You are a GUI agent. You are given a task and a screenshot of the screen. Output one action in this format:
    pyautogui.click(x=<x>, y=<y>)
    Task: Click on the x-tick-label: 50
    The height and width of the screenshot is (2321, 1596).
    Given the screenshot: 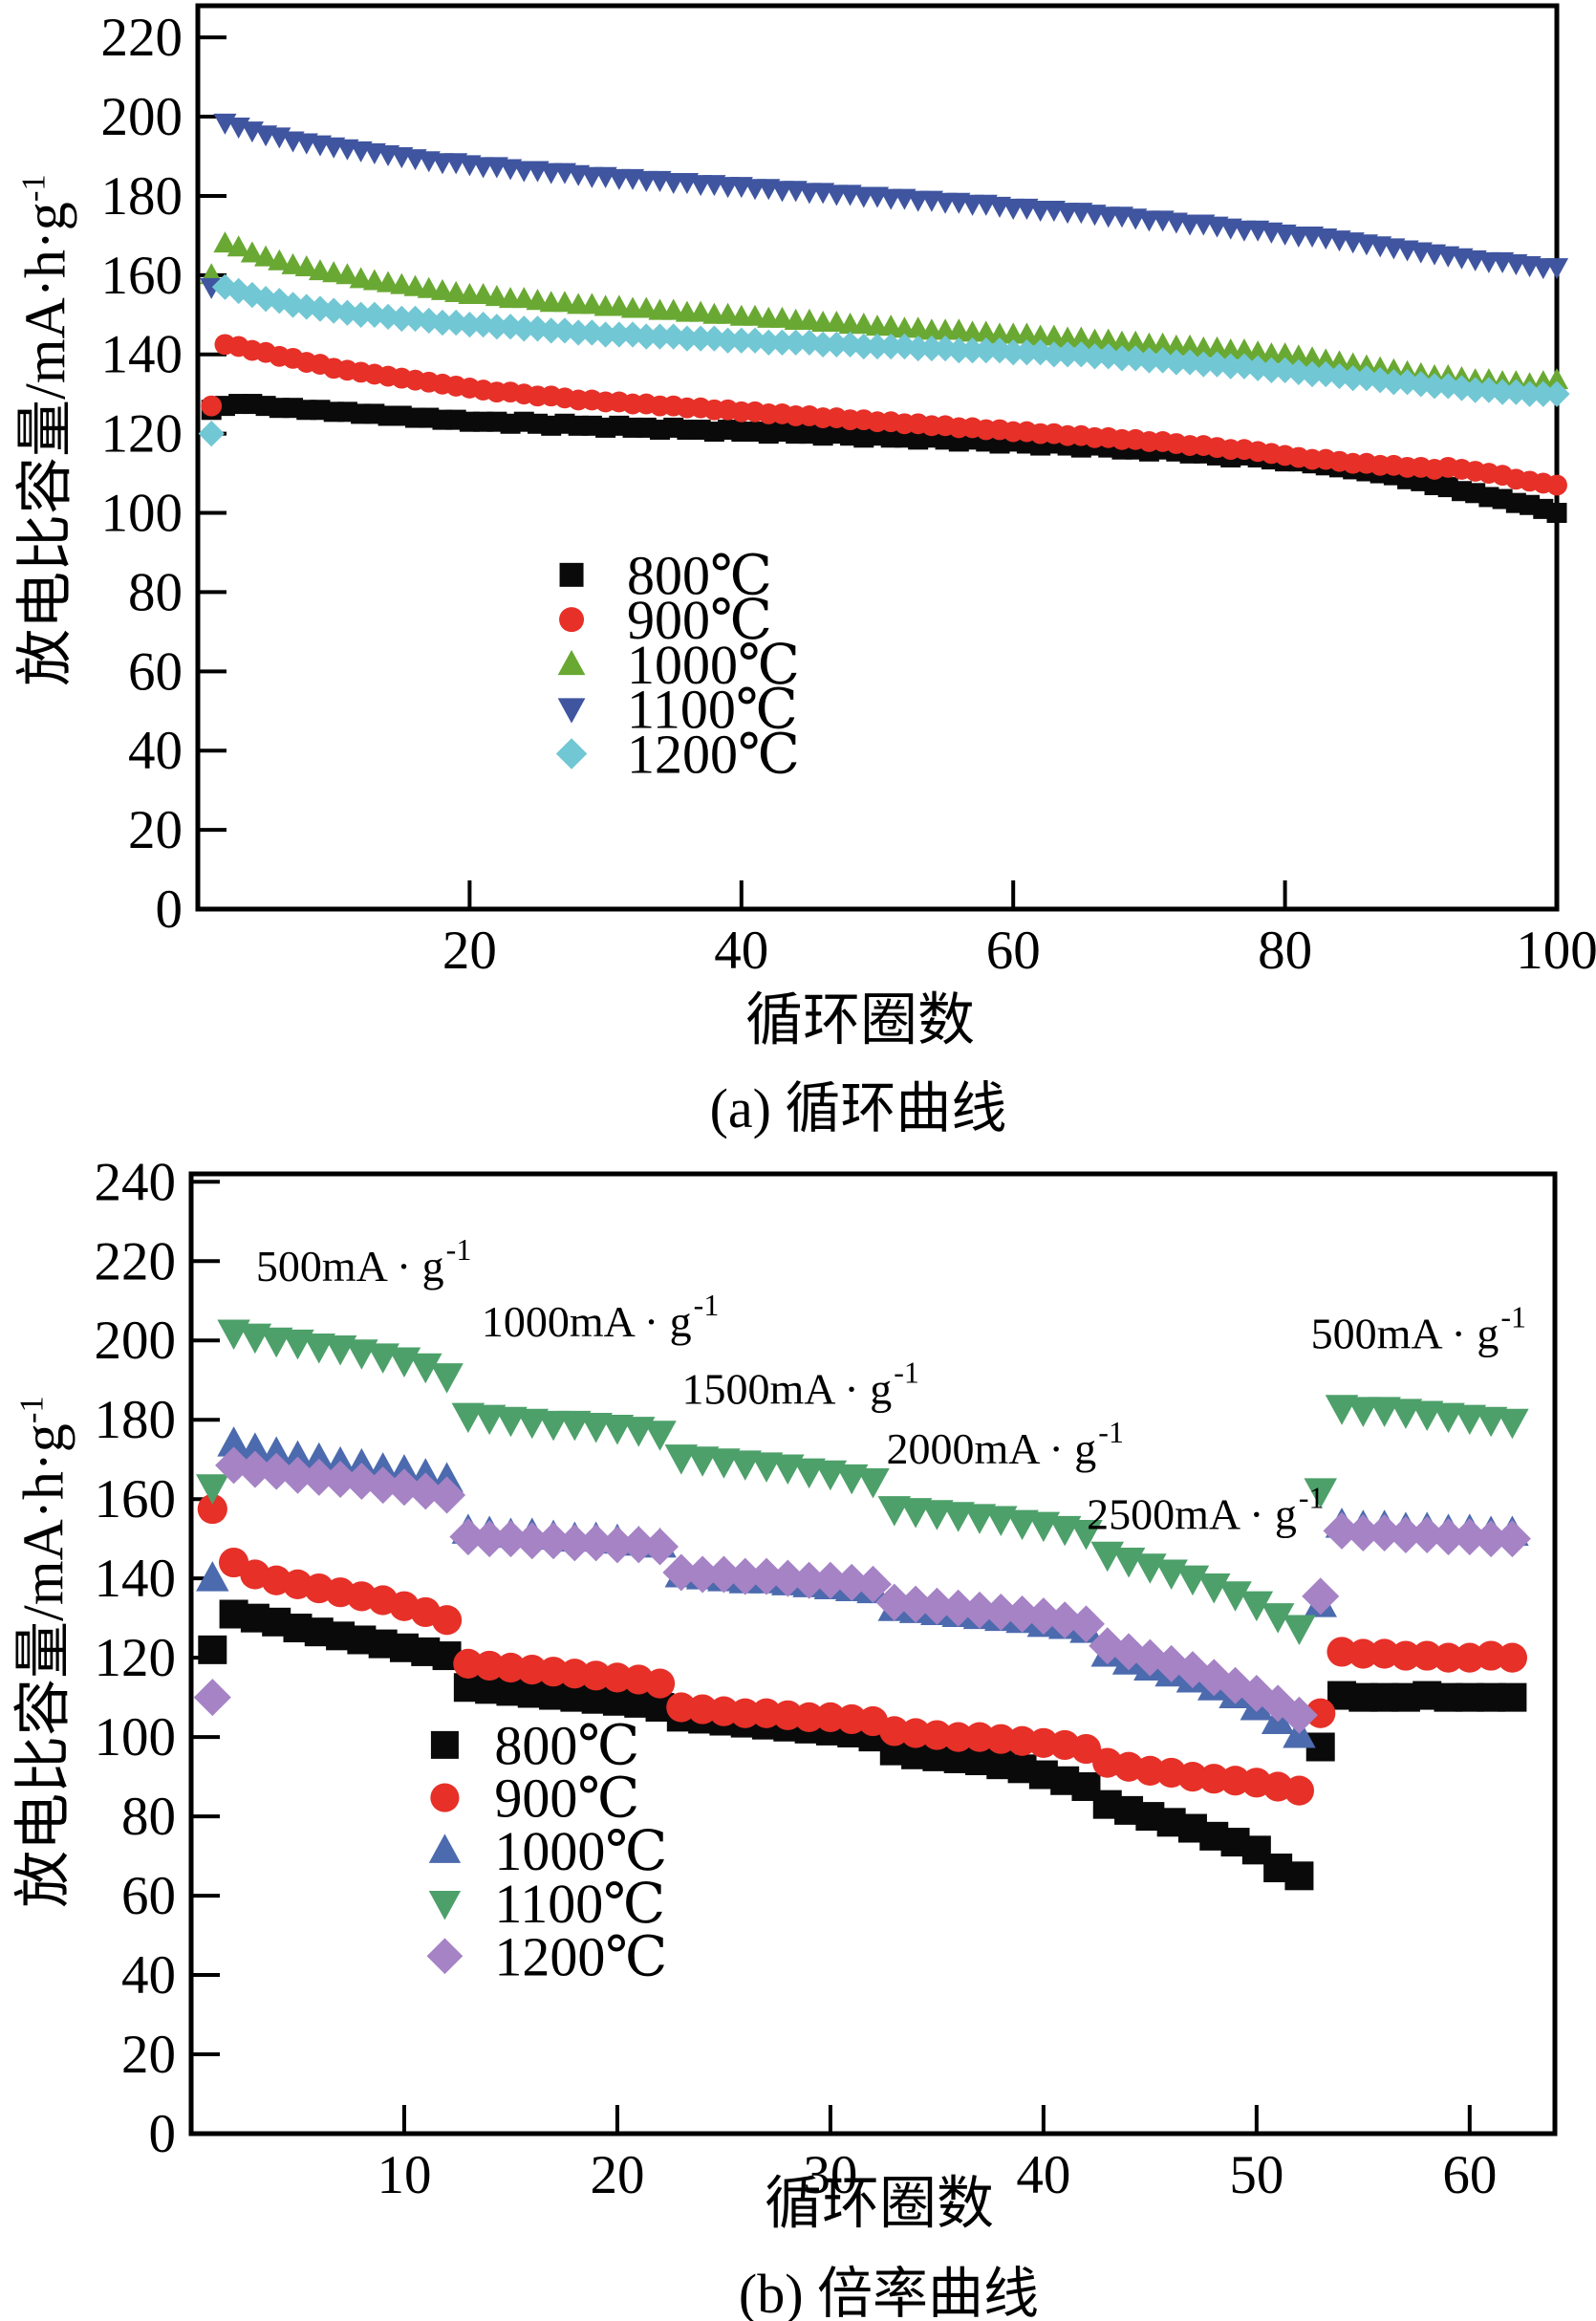 What is the action you would take?
    pyautogui.click(x=1256, y=2175)
    